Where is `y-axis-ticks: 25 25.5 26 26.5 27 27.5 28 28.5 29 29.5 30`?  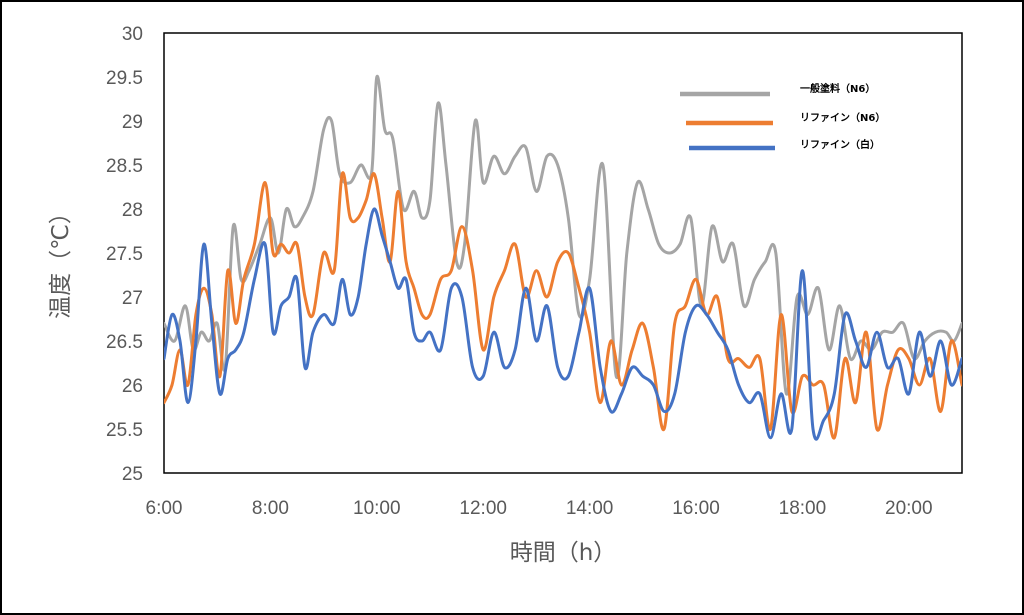
y-axis-ticks: 25 25.5 26 26.5 27 27.5 28 28.5 29 29.5 30 is located at coordinates (124, 254).